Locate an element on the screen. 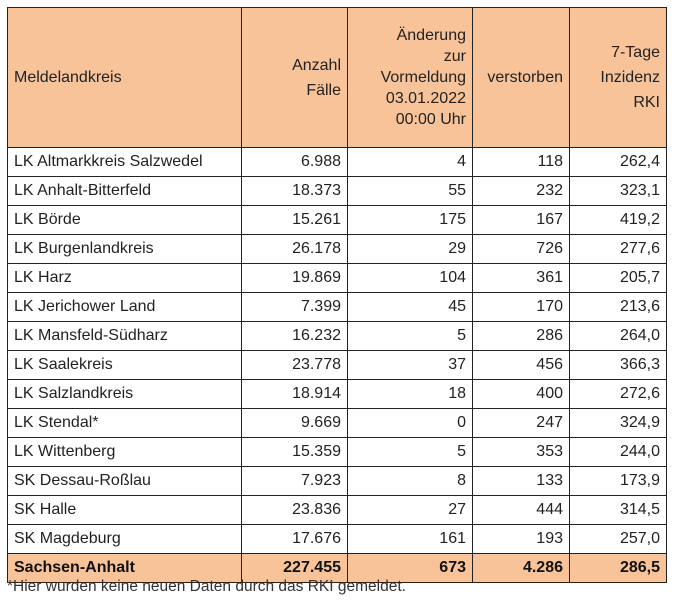  table-row: LK Stendal* 9.669 0 247 324,9 is located at coordinates (337, 423).